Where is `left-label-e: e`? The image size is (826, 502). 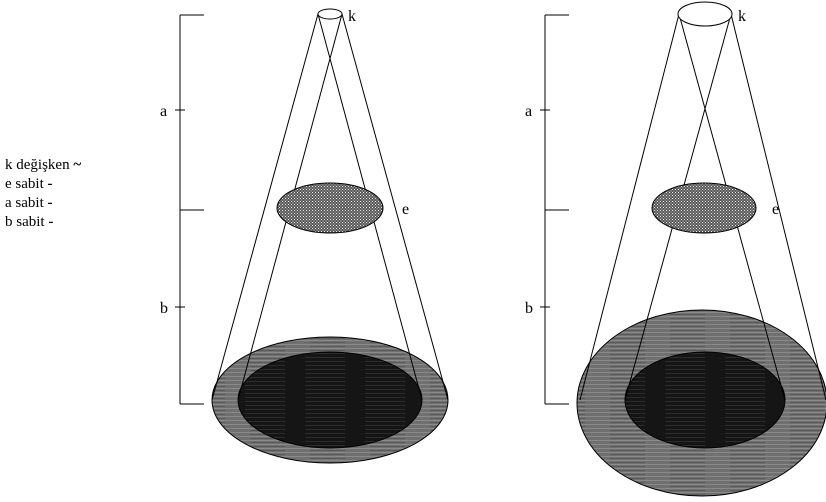 left-label-e: e is located at coordinates (405, 209).